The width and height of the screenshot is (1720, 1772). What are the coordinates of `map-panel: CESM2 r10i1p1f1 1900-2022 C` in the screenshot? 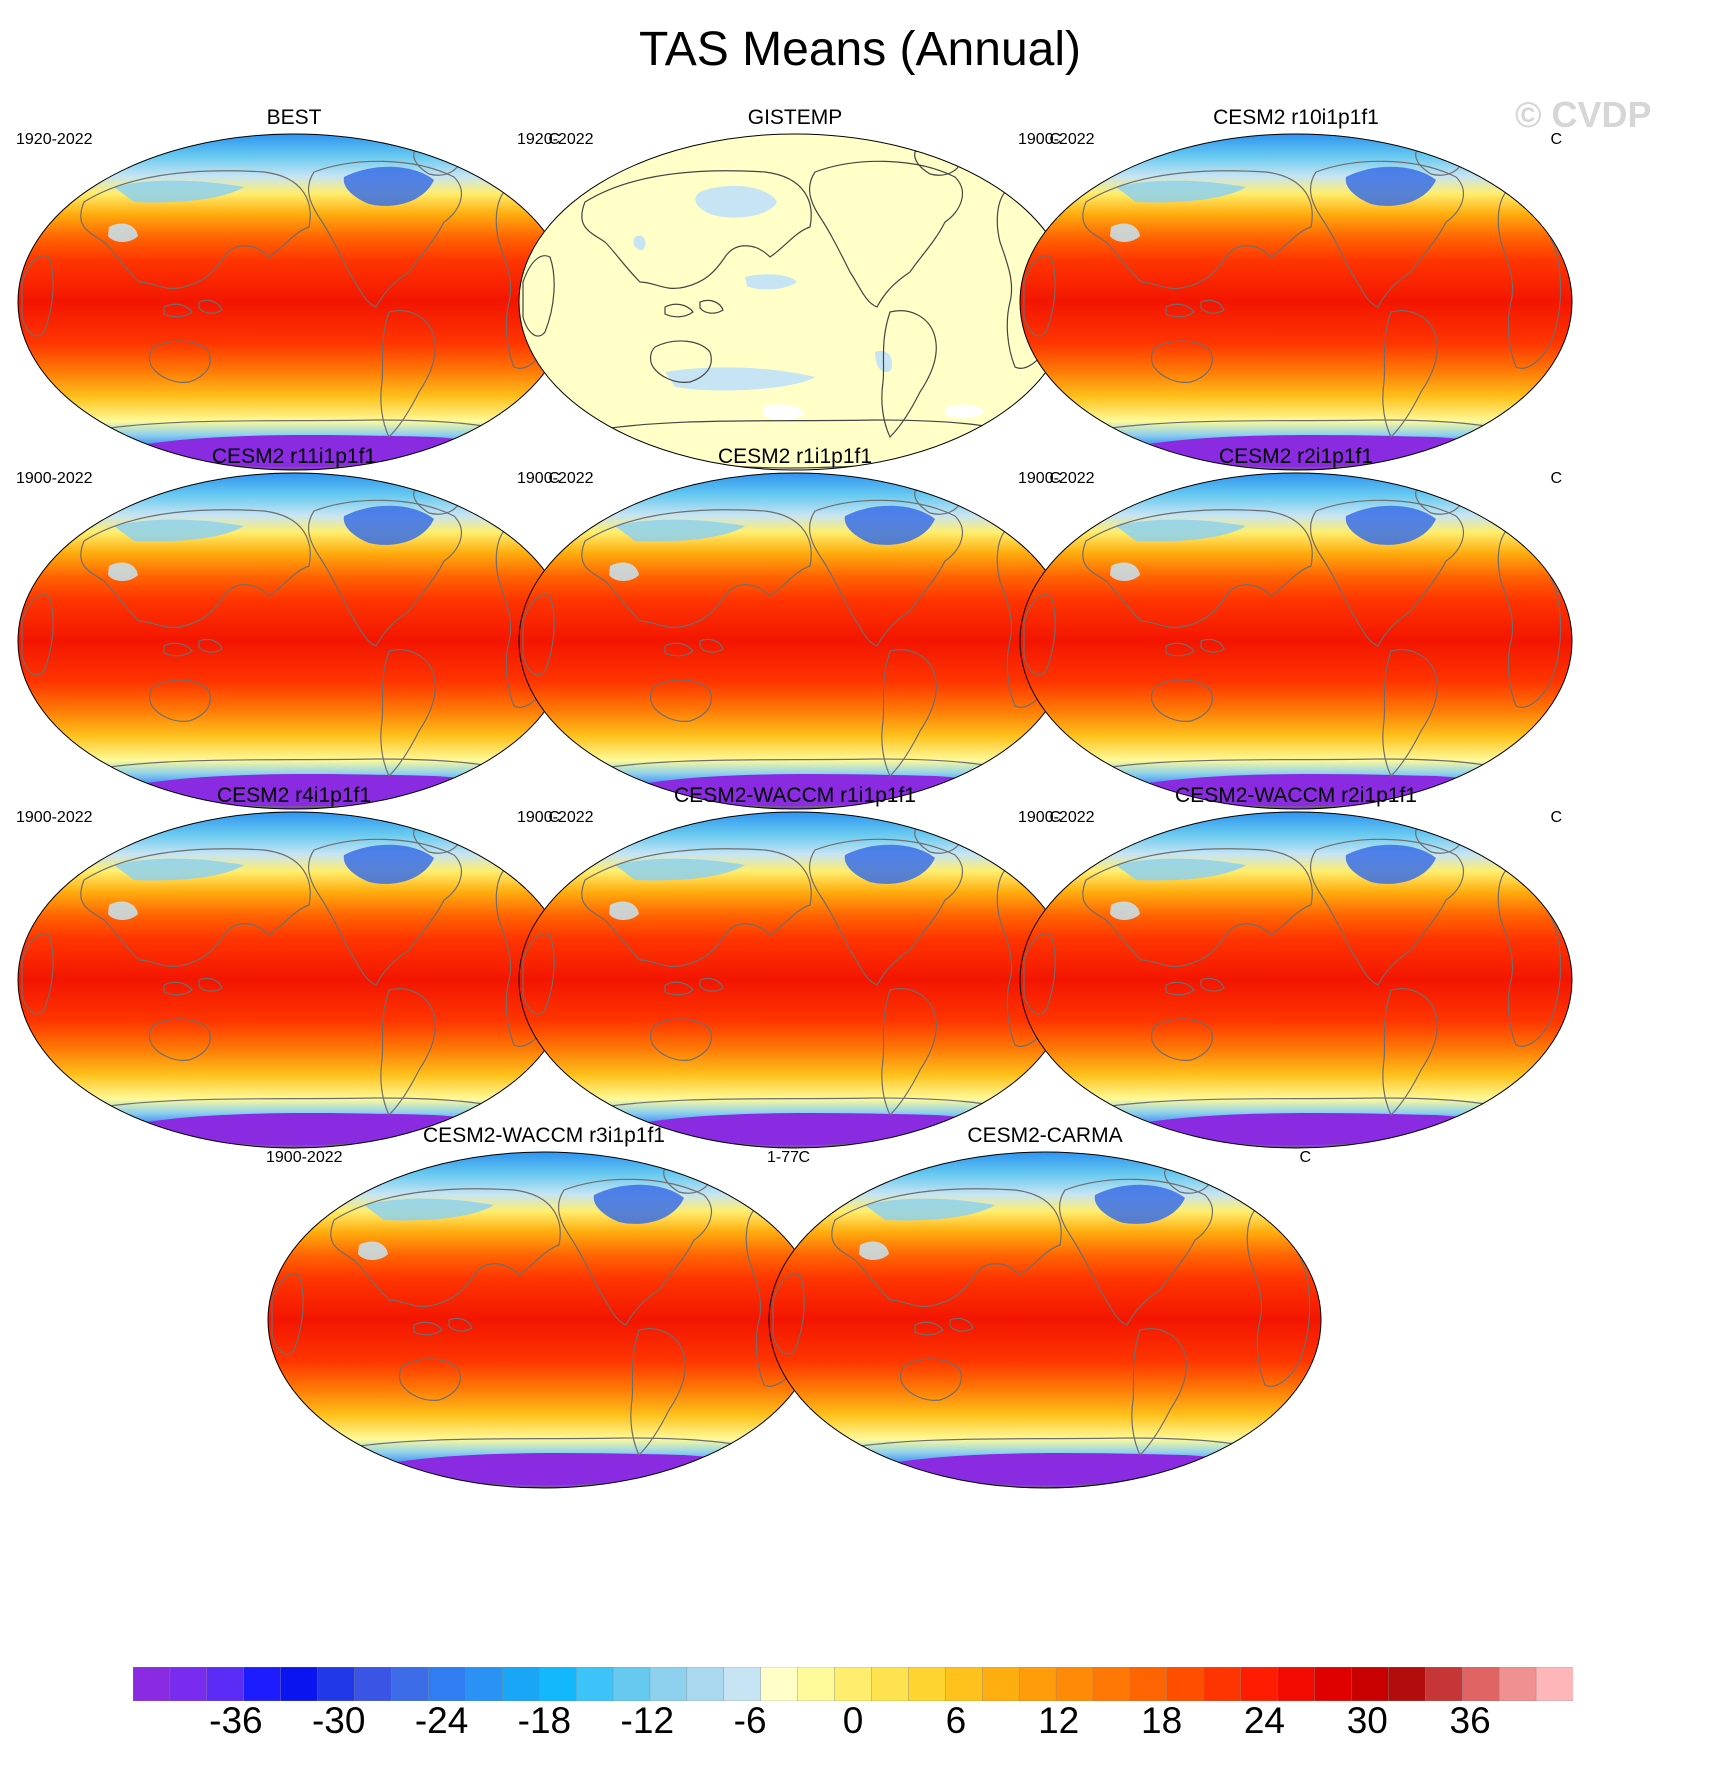 It's located at (1296, 291).